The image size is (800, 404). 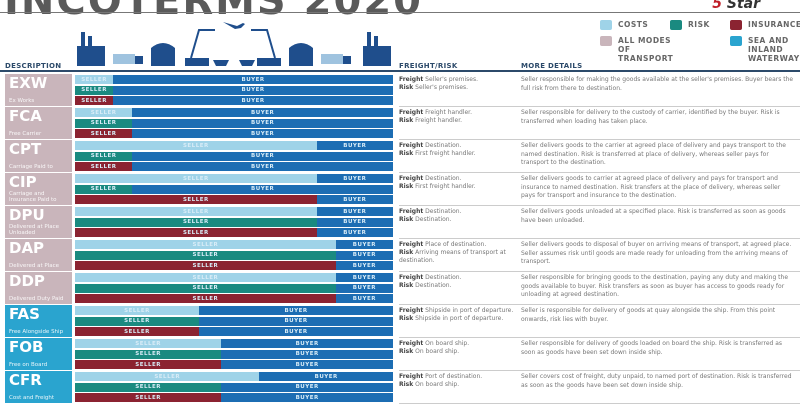 I want to click on brand-logo: 5 Star, so click(x=736, y=6).